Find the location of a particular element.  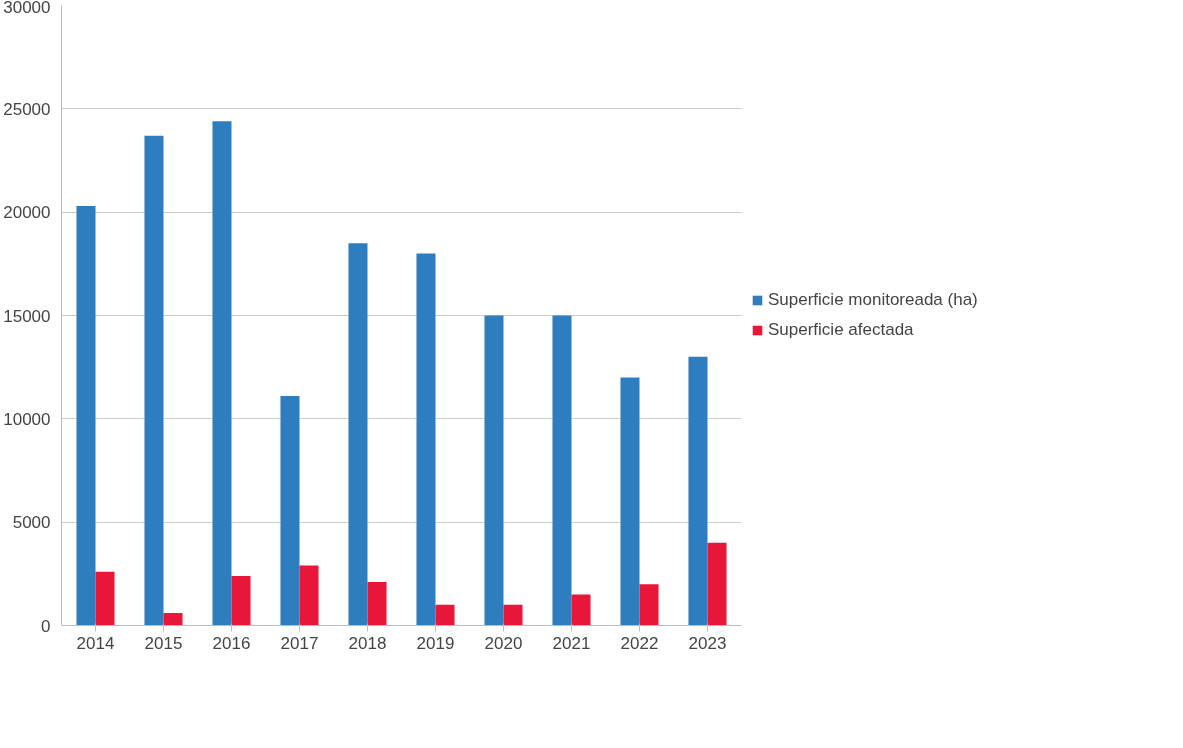

legend-label: Superficie afectada is located at coordinates (841, 330).